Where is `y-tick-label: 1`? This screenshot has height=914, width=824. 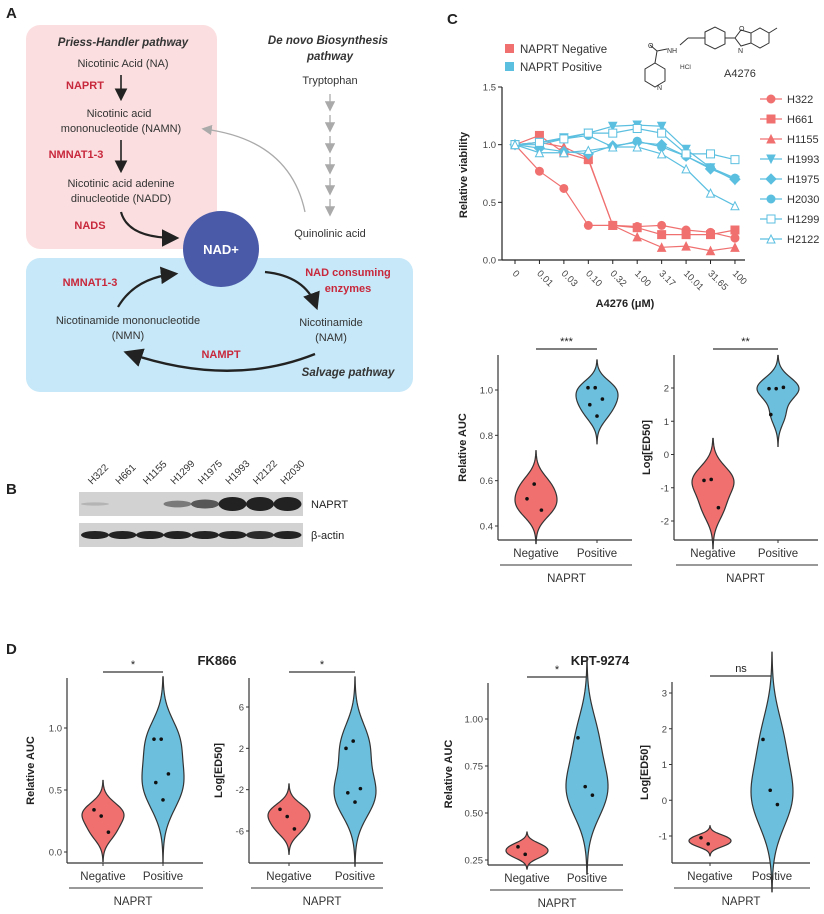 y-tick-label: 1 is located at coordinates (666, 422).